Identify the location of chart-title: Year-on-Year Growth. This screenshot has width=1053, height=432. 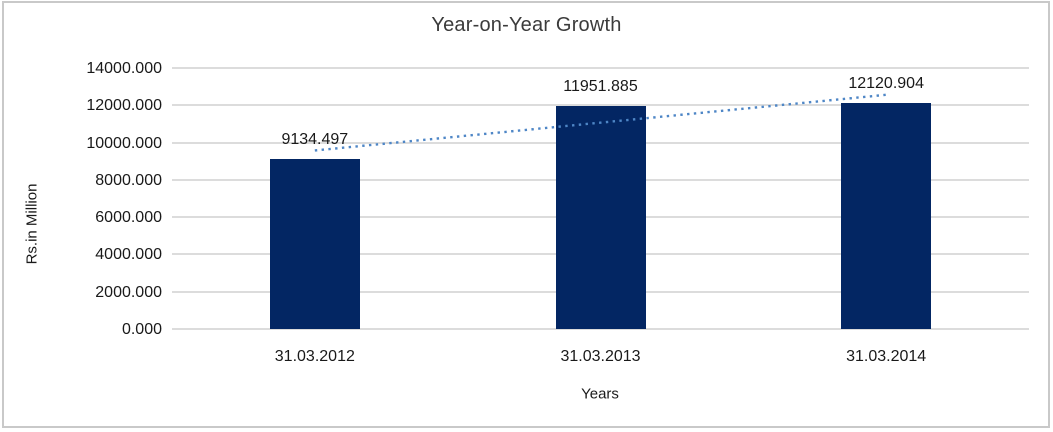
(526, 25).